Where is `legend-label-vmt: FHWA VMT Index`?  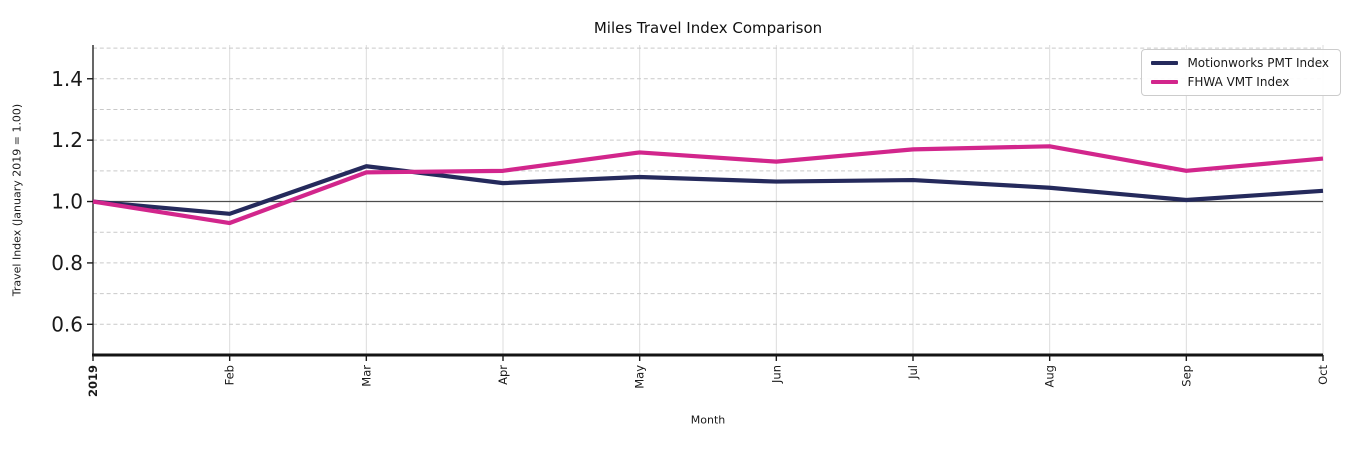 legend-label-vmt: FHWA VMT Index is located at coordinates (1238, 82).